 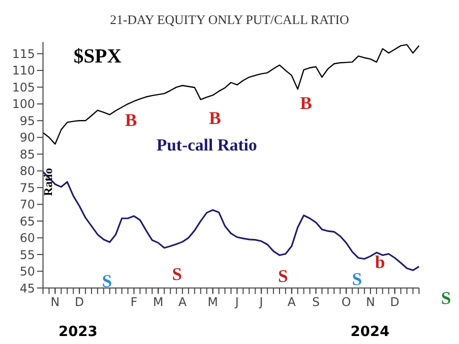 What do you see at coordinates (78, 332) in the screenshot?
I see `text: 2023` at bounding box center [78, 332].